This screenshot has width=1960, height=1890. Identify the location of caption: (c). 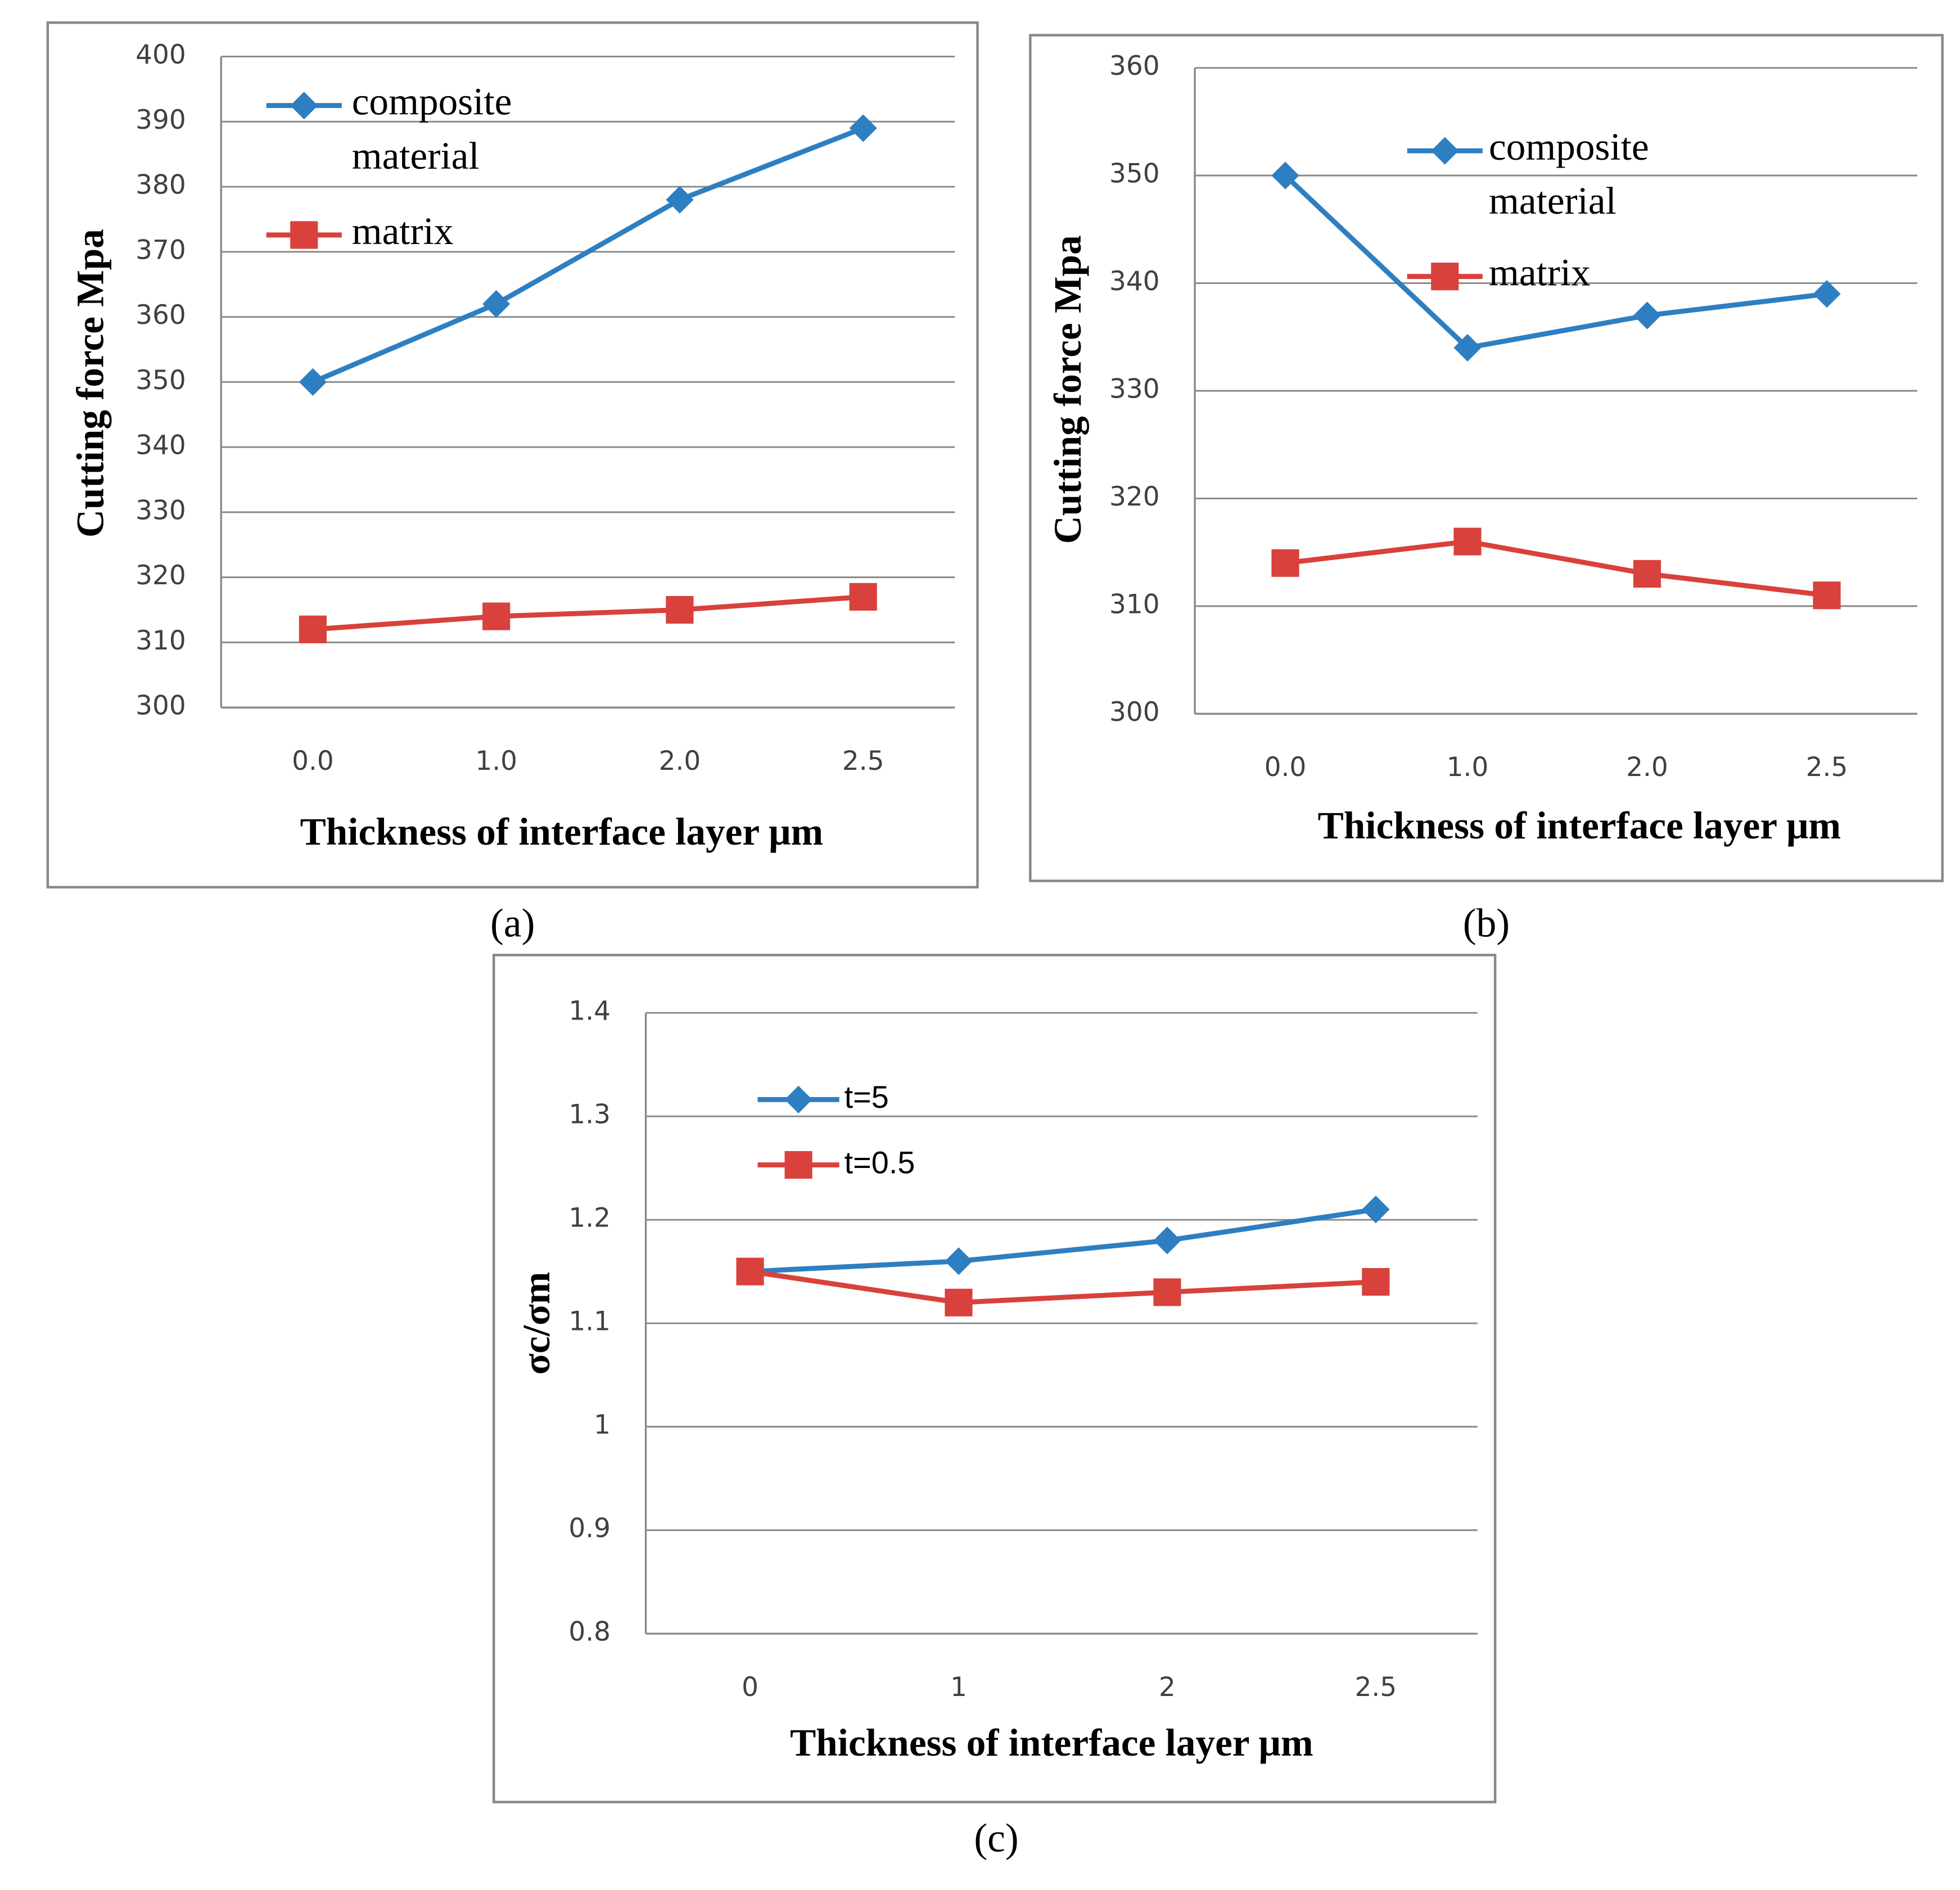
(996, 1838).